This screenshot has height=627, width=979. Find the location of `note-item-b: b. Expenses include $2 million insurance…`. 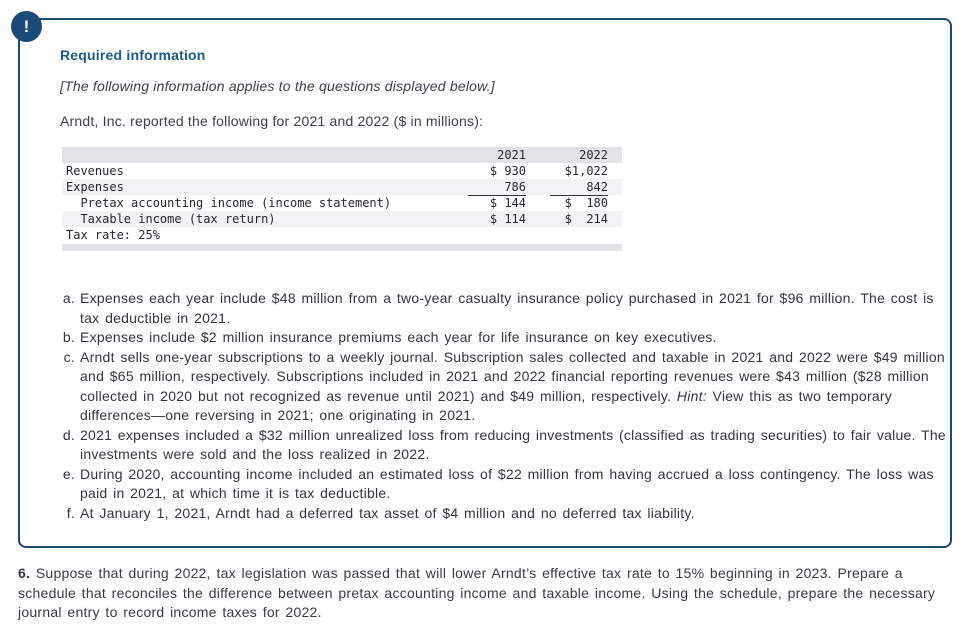

note-item-b: b. Expenses include $2 million insurance… is located at coordinates (389, 337).